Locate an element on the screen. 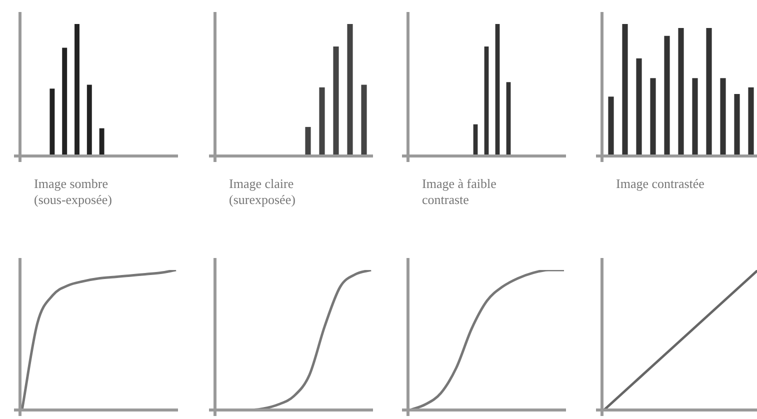 The width and height of the screenshot is (757, 419). x-axis-title: Image sombre (sous-exposée) is located at coordinates (73, 192).